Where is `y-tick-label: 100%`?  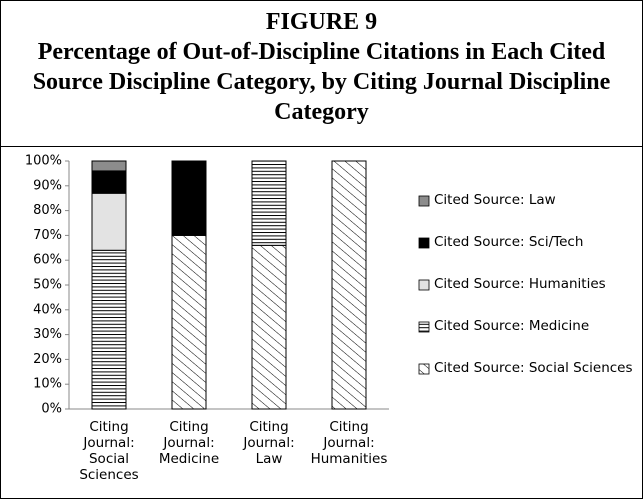 y-tick-label: 100% is located at coordinates (43, 161).